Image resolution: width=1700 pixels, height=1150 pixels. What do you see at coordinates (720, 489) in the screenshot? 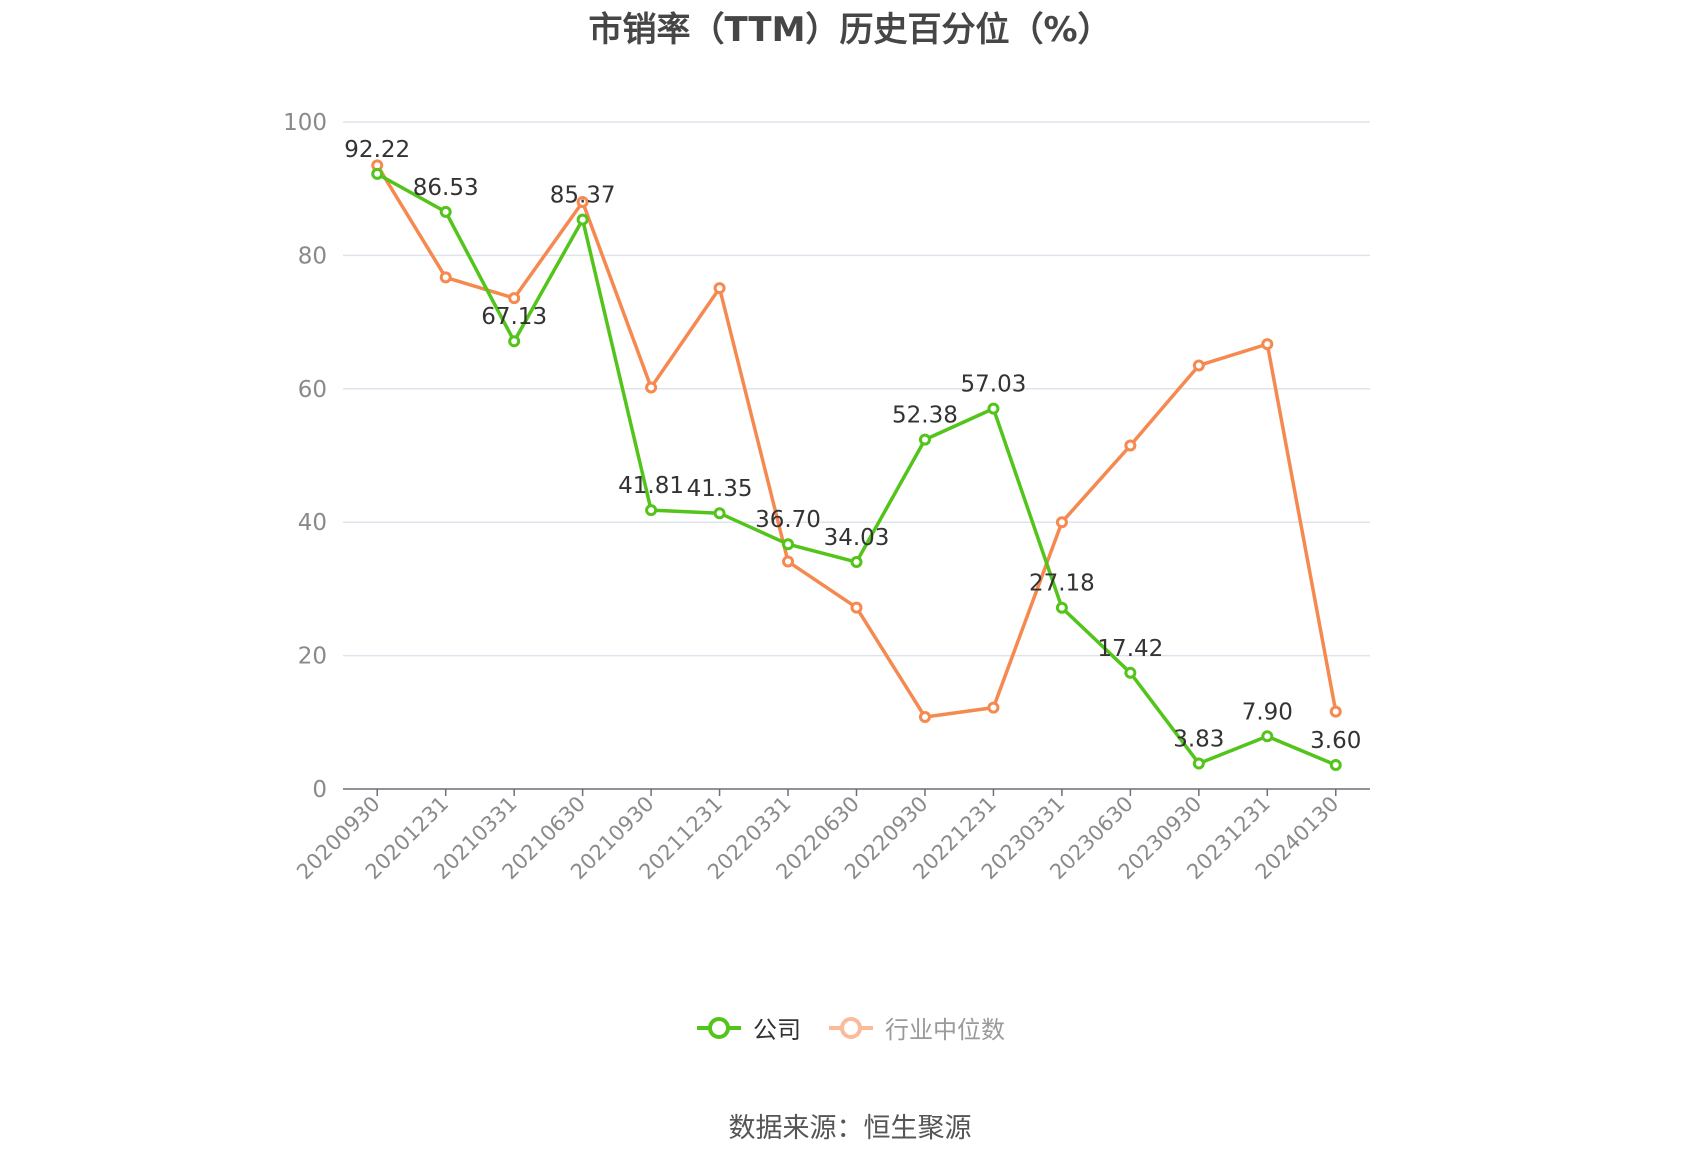
I see `data-label-company: 41.35` at bounding box center [720, 489].